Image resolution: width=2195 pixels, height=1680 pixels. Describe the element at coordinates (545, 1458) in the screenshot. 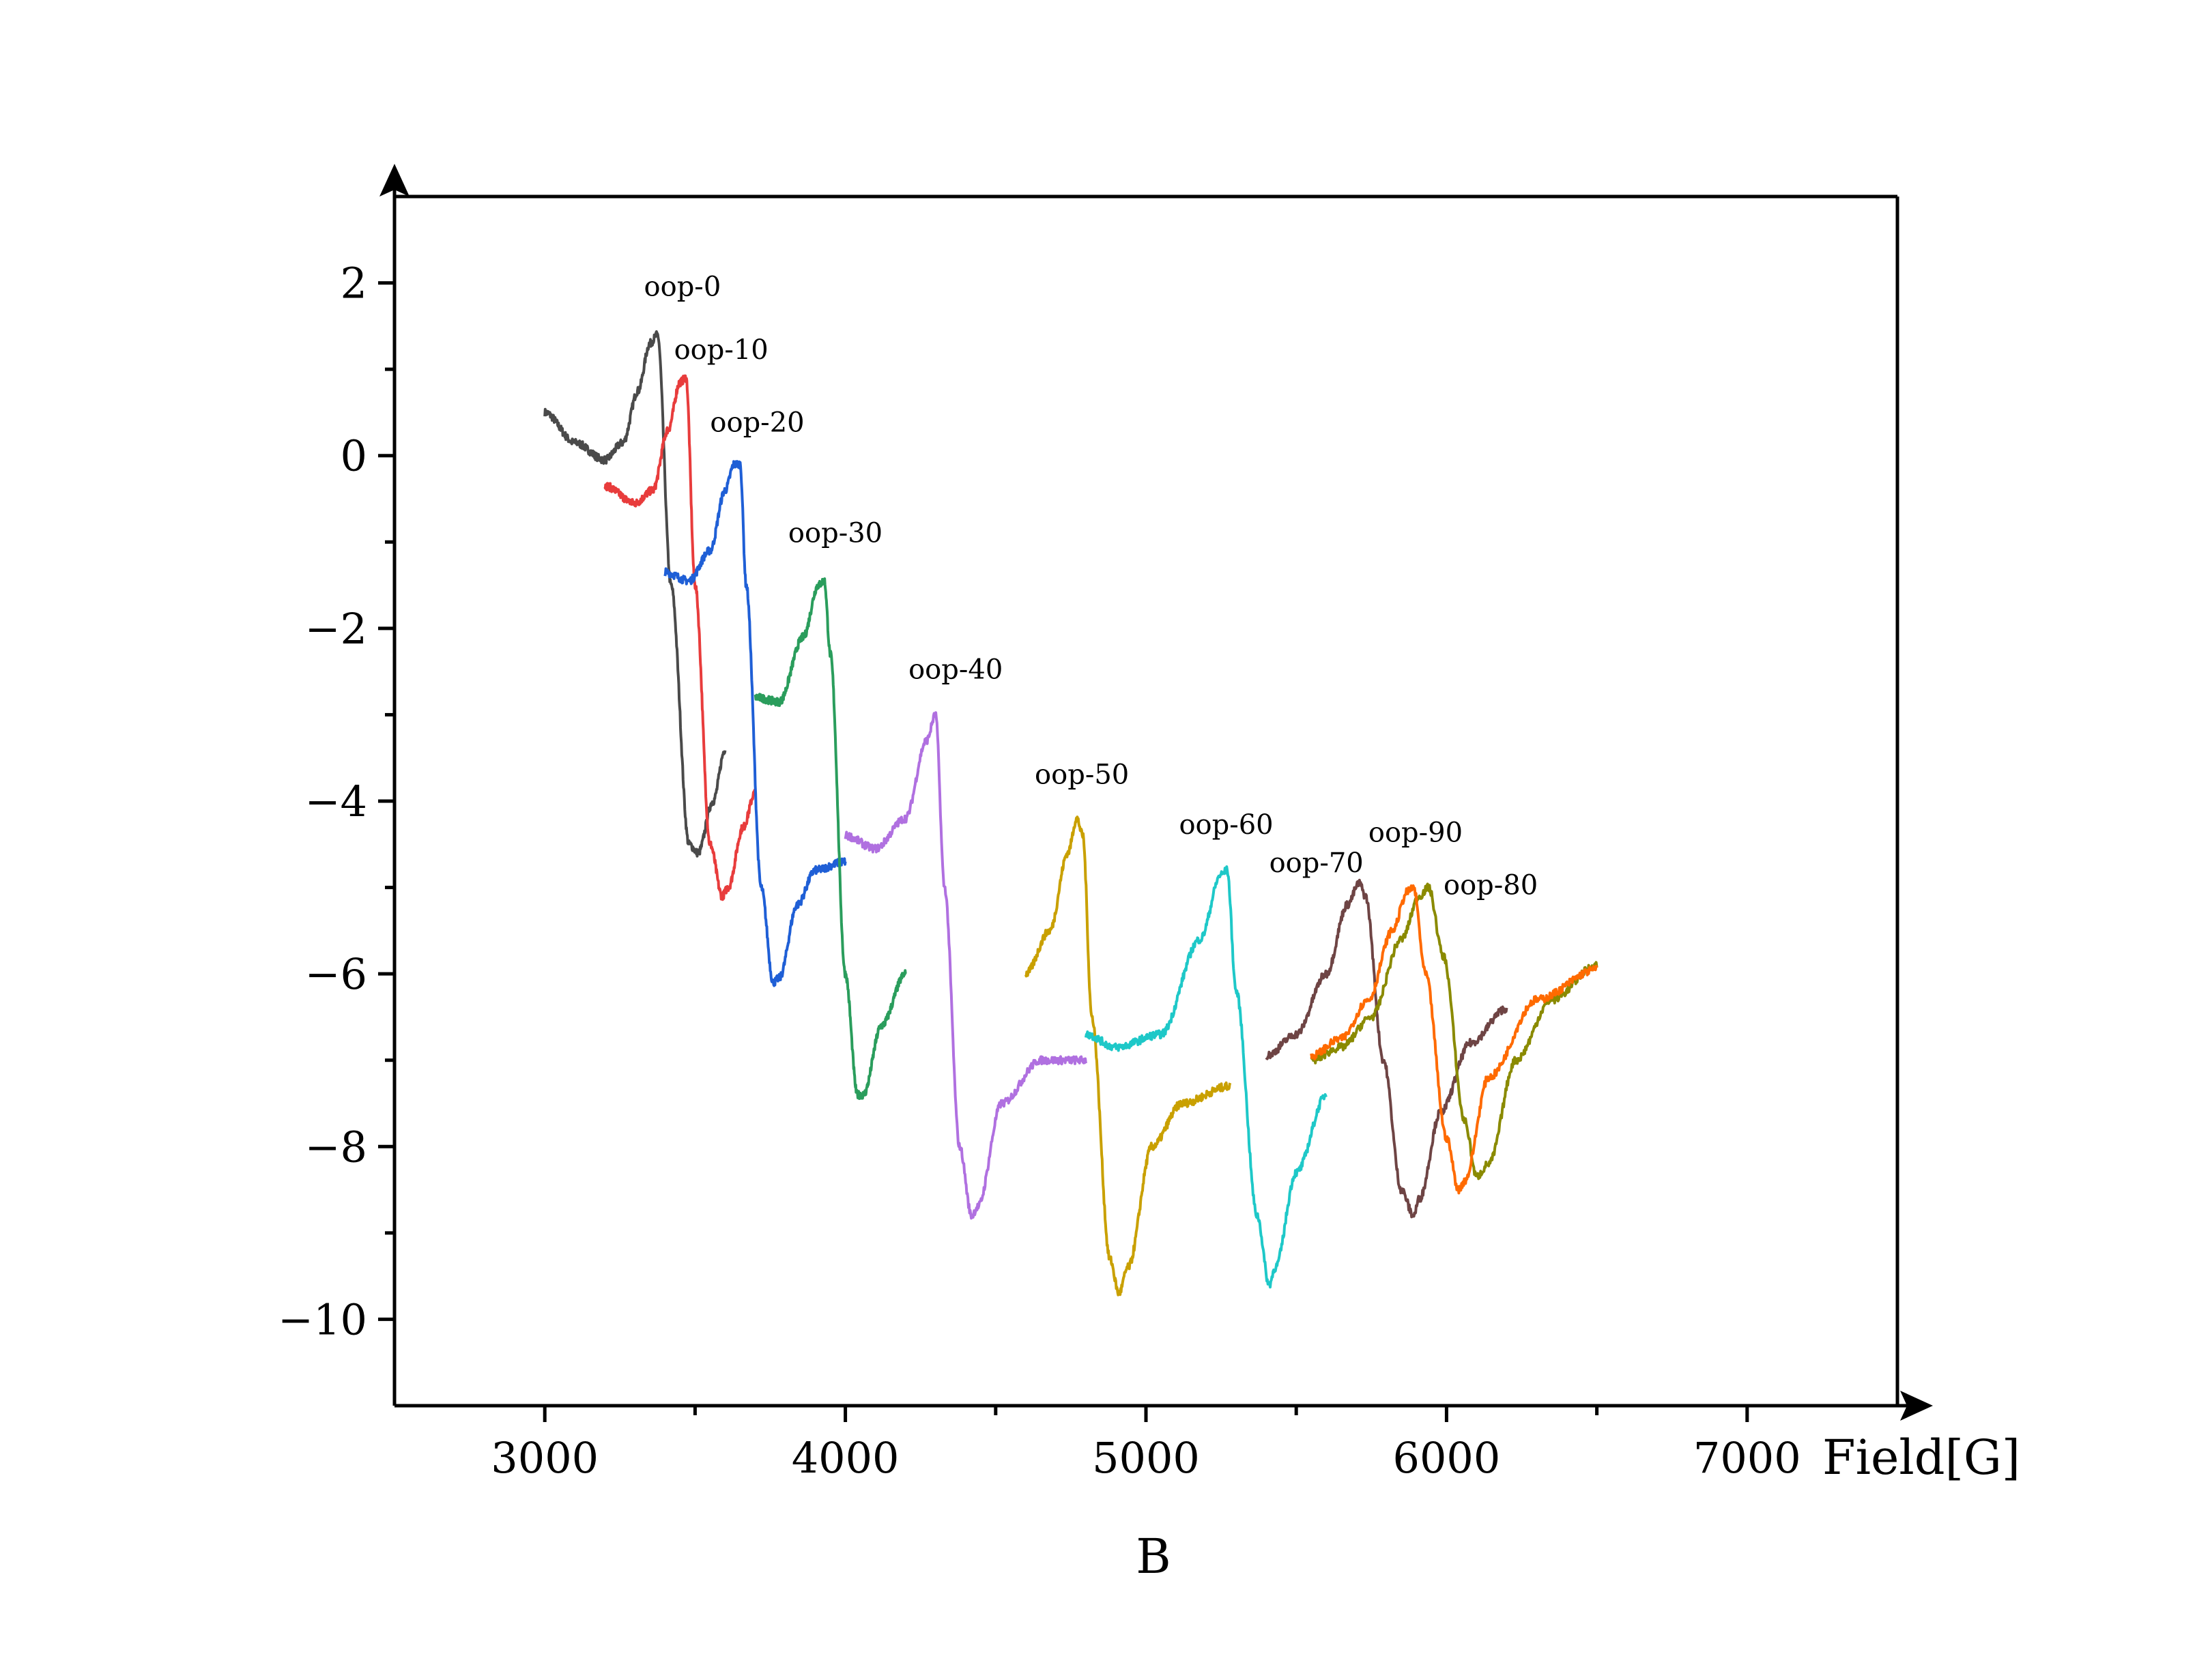

I see `x-tick-label: 3000` at that location.